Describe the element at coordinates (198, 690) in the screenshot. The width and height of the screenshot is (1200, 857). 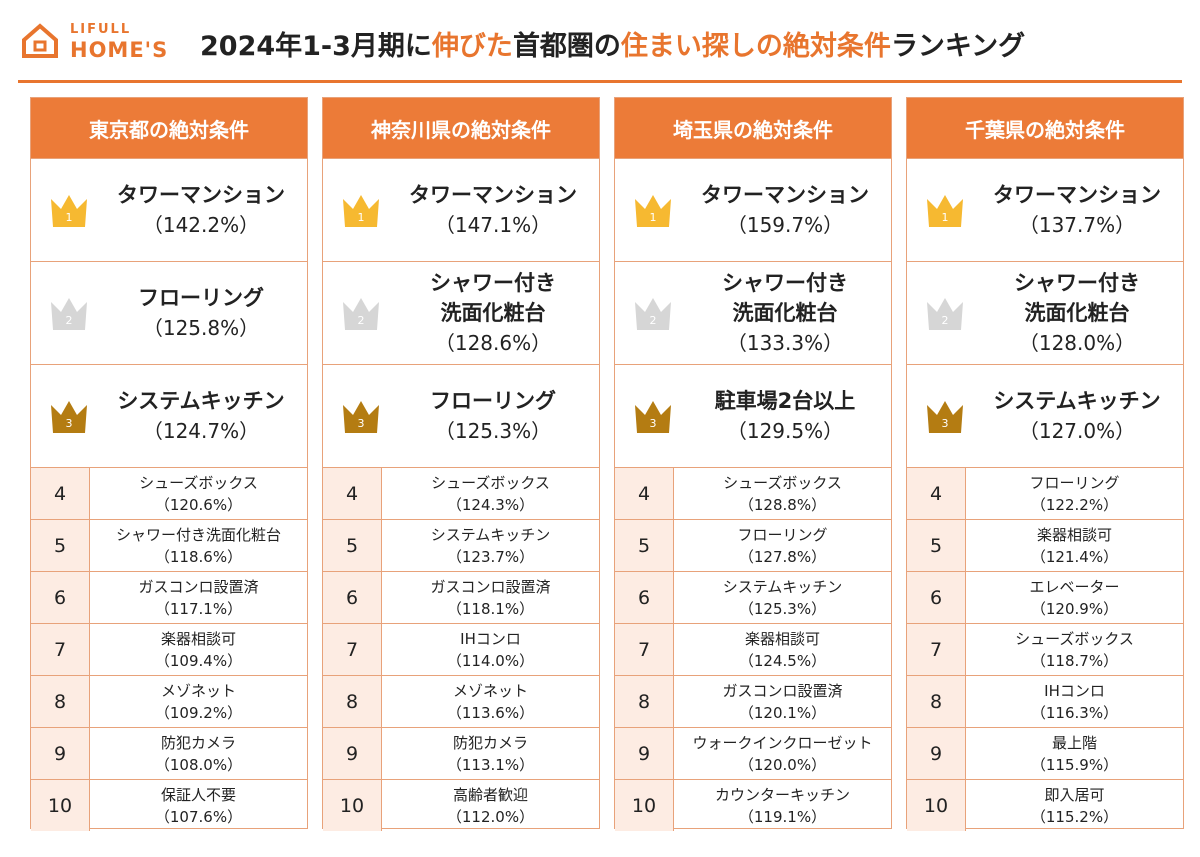
I see `condition-name: メゾネット` at that location.